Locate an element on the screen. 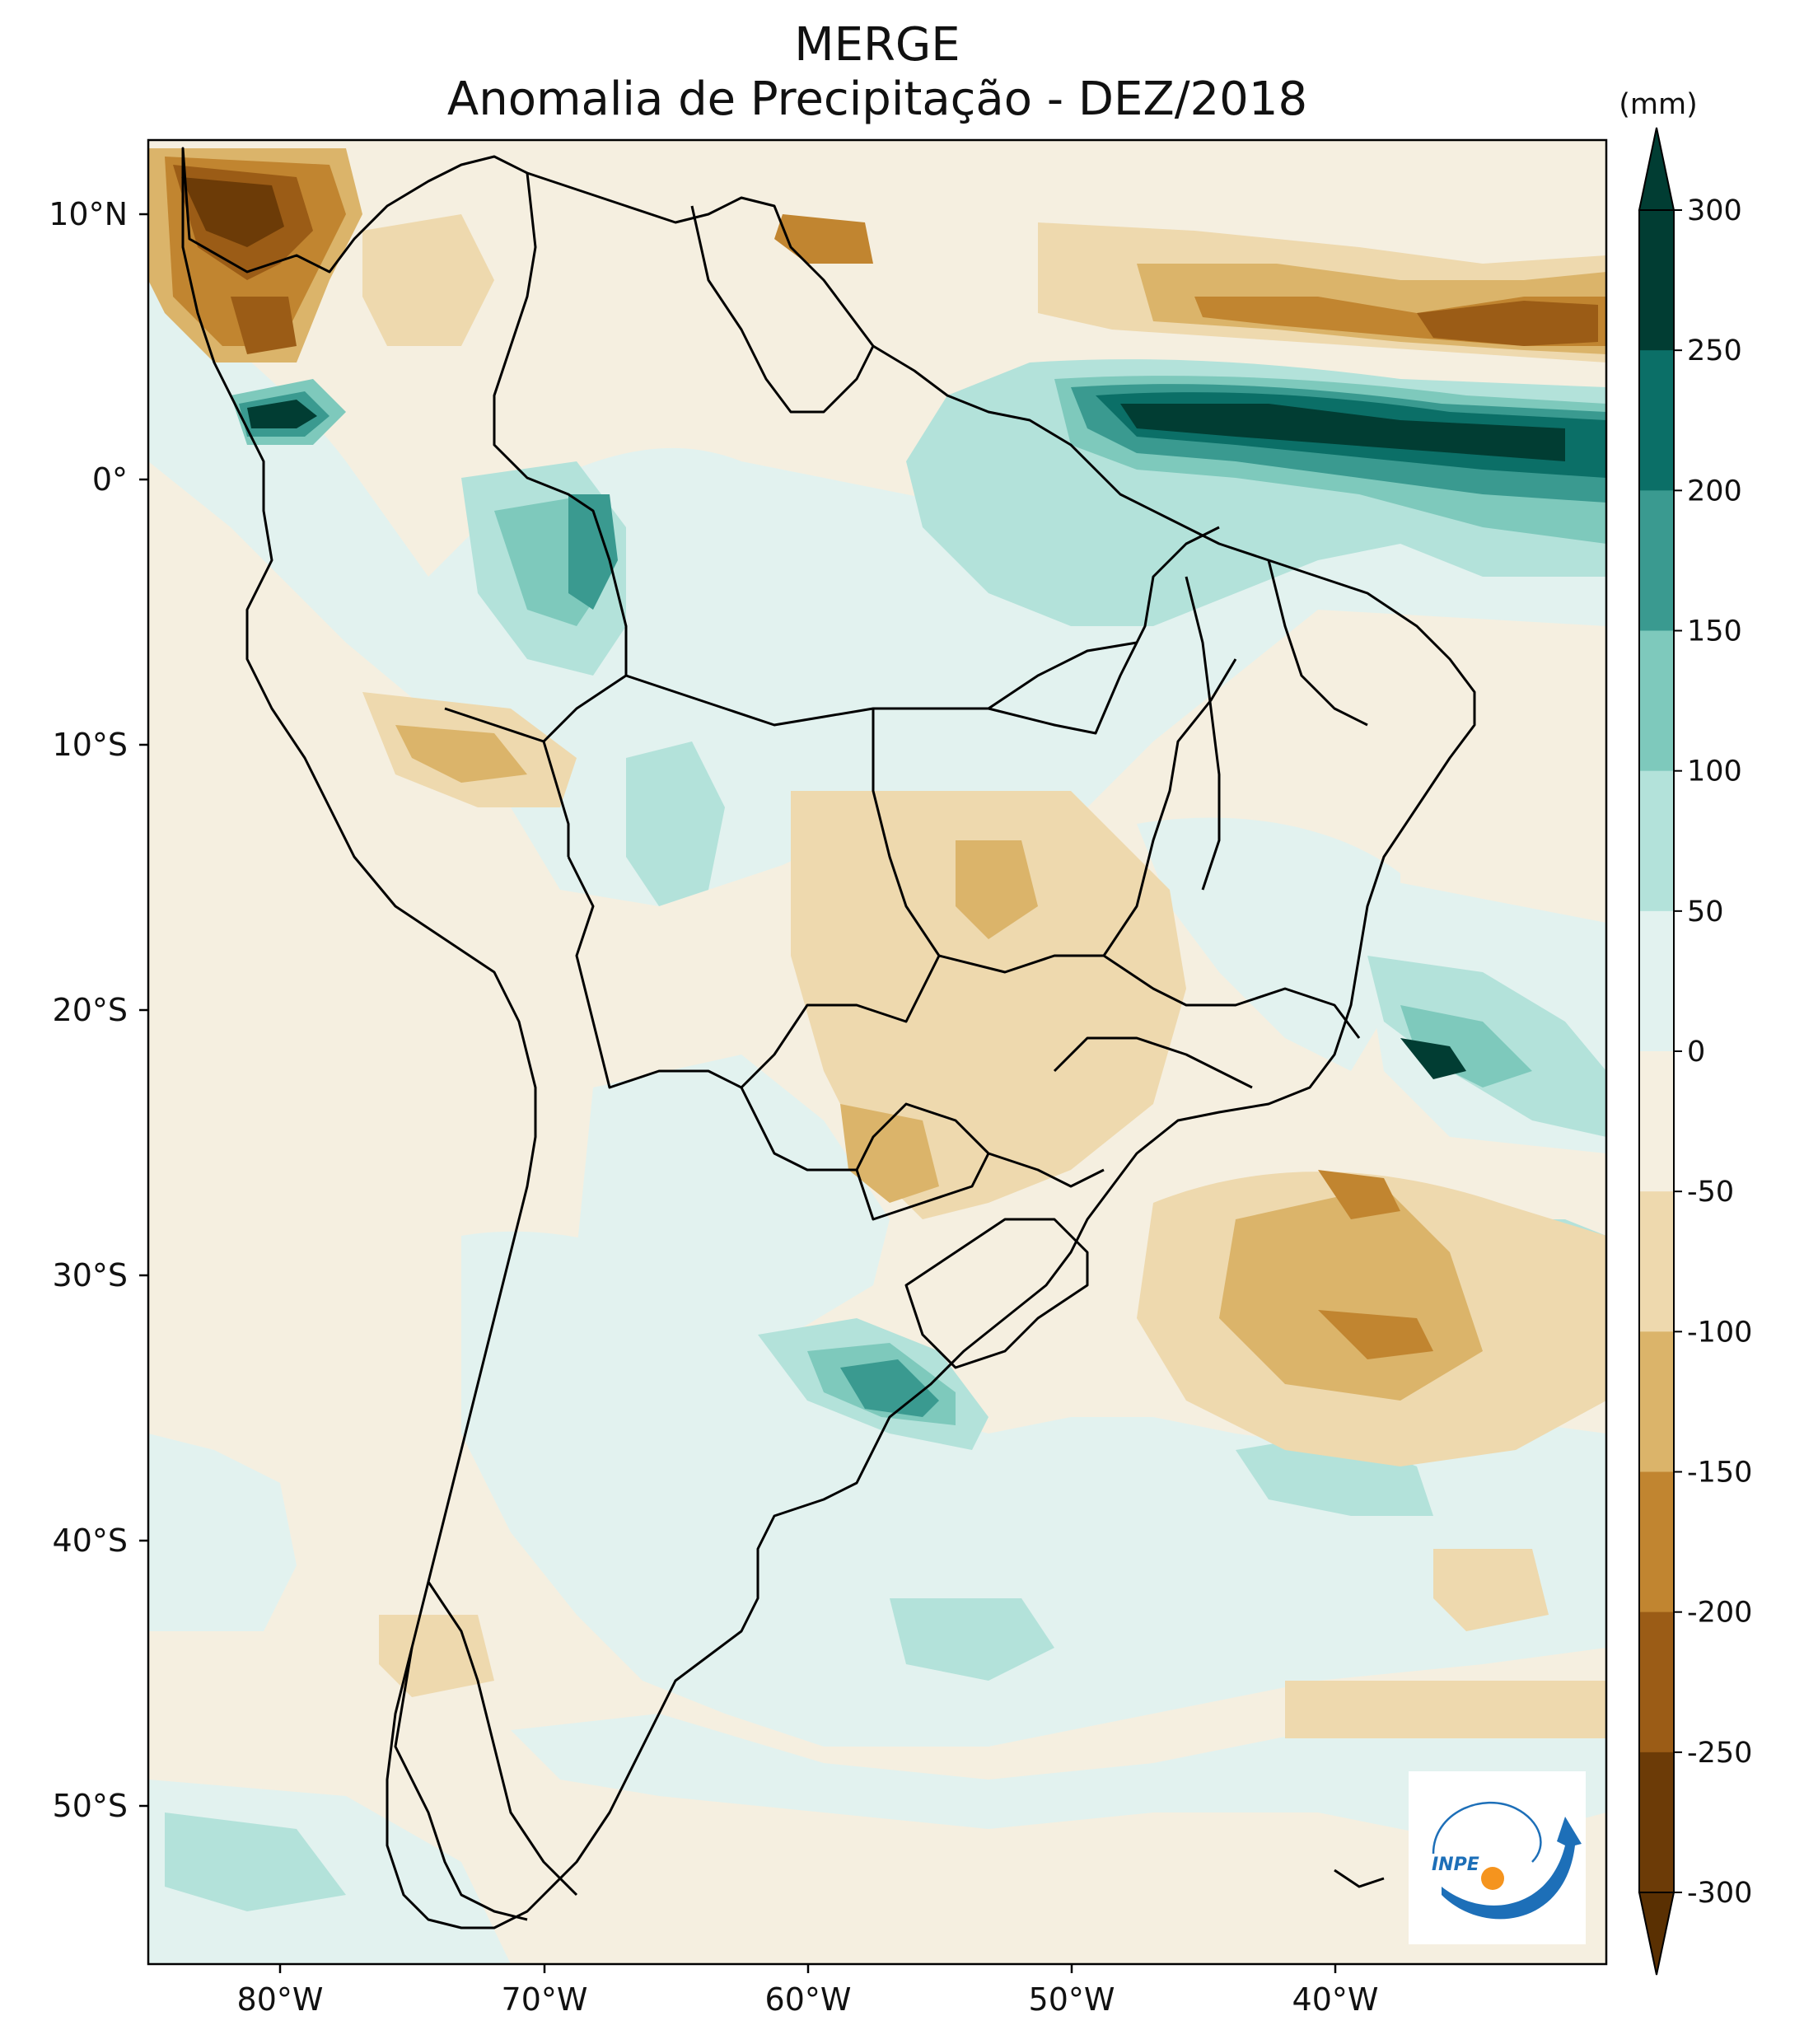  colorbar-tick-label: 150 is located at coordinates (1714, 631).